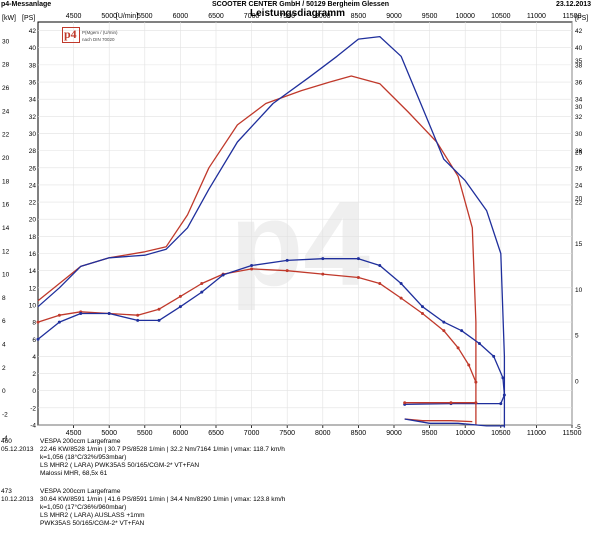  Describe the element at coordinates (6, 491) in the screenshot. I see `legend-473-id: 473` at that location.